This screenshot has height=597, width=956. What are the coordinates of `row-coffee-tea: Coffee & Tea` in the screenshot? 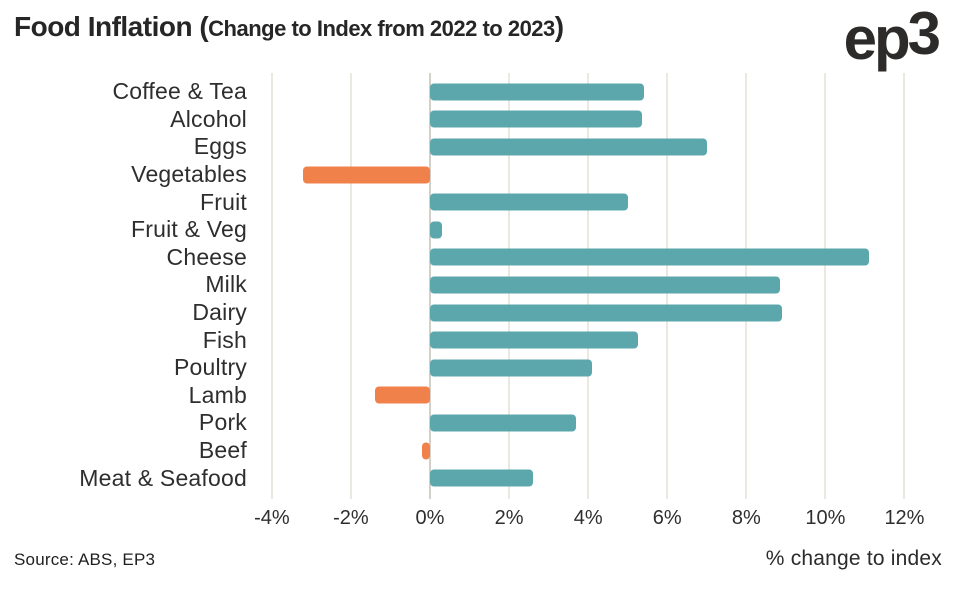 It's located at (478, 92).